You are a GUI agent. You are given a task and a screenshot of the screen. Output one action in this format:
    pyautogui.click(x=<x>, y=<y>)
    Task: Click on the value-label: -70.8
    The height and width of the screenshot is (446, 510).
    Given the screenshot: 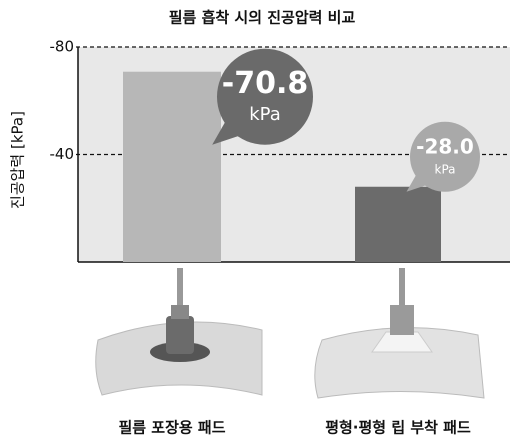 What is the action you would take?
    pyautogui.click(x=265, y=83)
    